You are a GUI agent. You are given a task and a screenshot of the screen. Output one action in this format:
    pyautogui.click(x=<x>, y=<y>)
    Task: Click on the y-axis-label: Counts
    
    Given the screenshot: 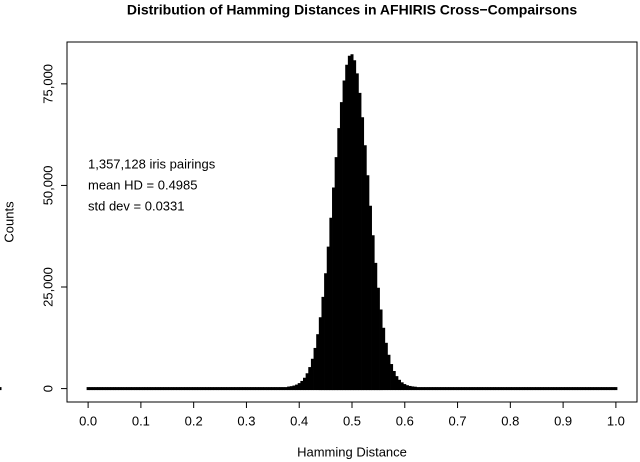 What is the action you would take?
    pyautogui.click(x=8, y=222)
    